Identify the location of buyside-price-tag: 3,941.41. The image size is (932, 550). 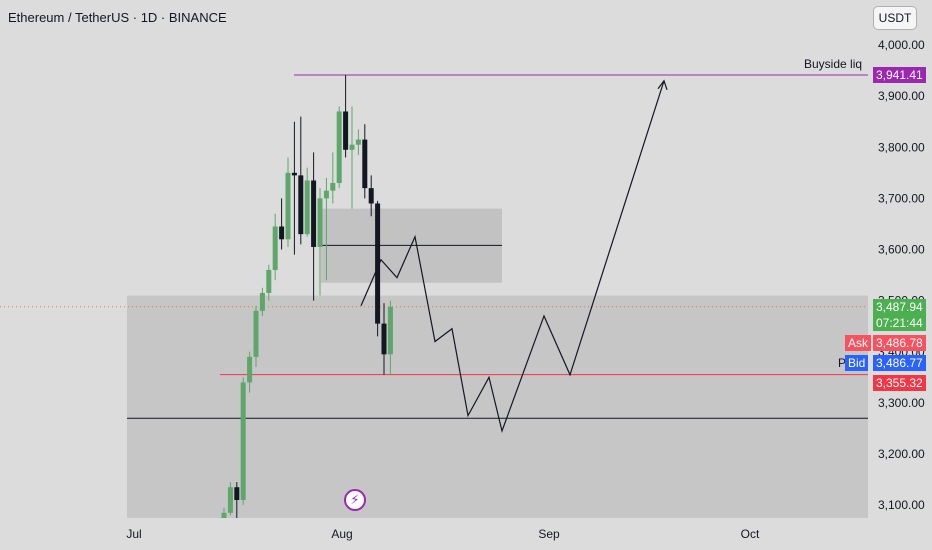
(899, 75).